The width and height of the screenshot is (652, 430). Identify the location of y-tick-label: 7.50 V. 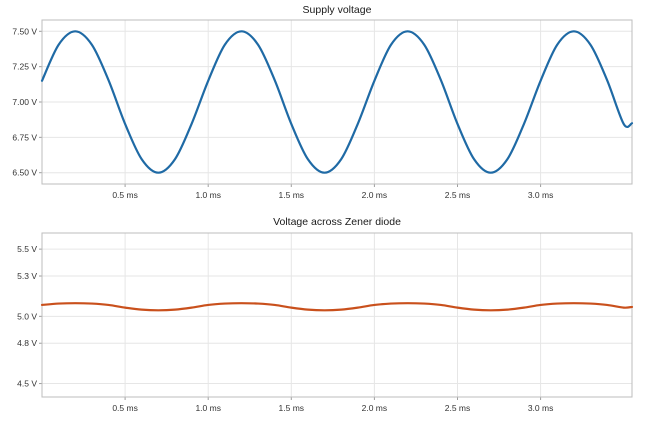
(24, 31).